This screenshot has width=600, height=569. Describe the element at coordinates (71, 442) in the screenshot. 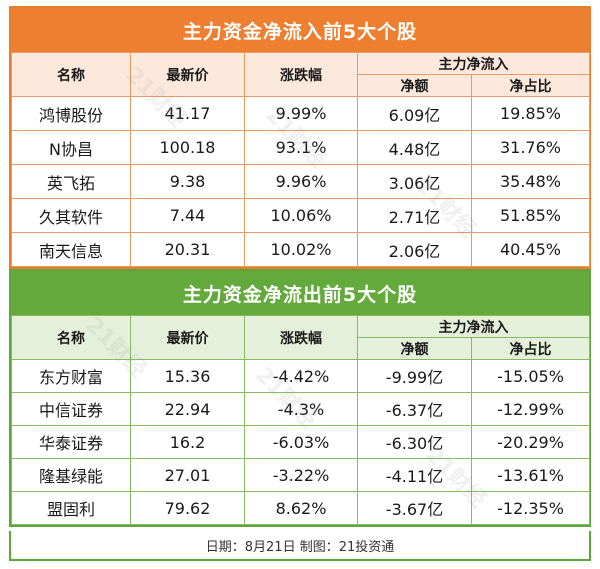

I see `stock-name: 华泰证券` at that location.